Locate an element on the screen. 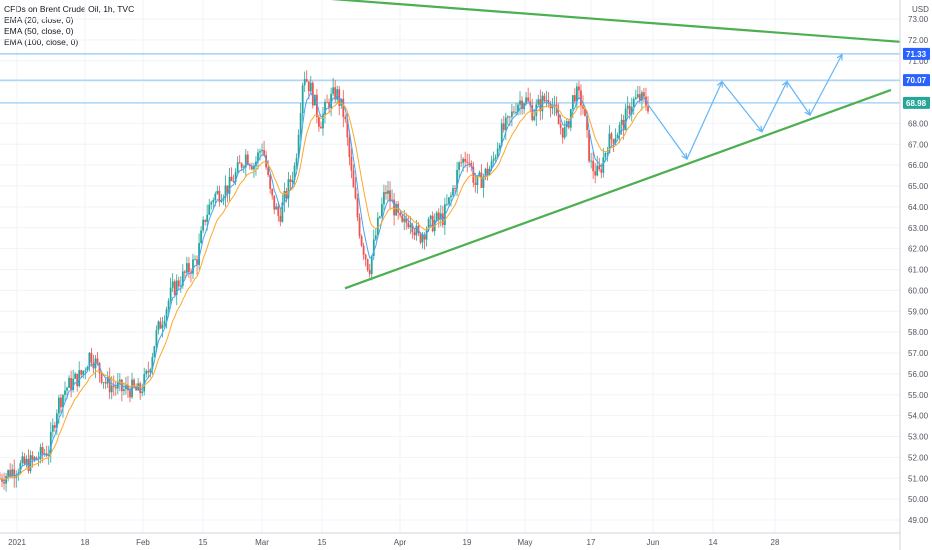  resistance-trendline is located at coordinates (611, 22).